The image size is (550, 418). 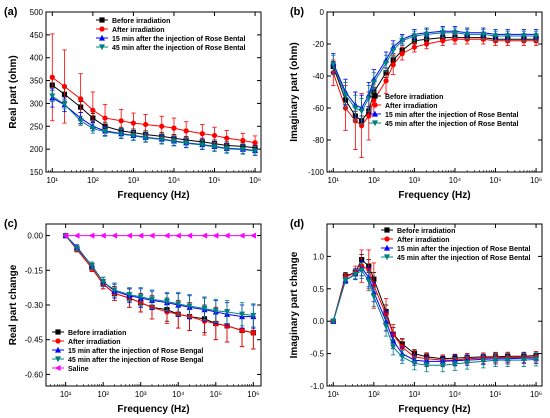 What do you see at coordinates (455, 180) in the screenshot?
I see `x-tick-label: 10⁴` at bounding box center [455, 180].